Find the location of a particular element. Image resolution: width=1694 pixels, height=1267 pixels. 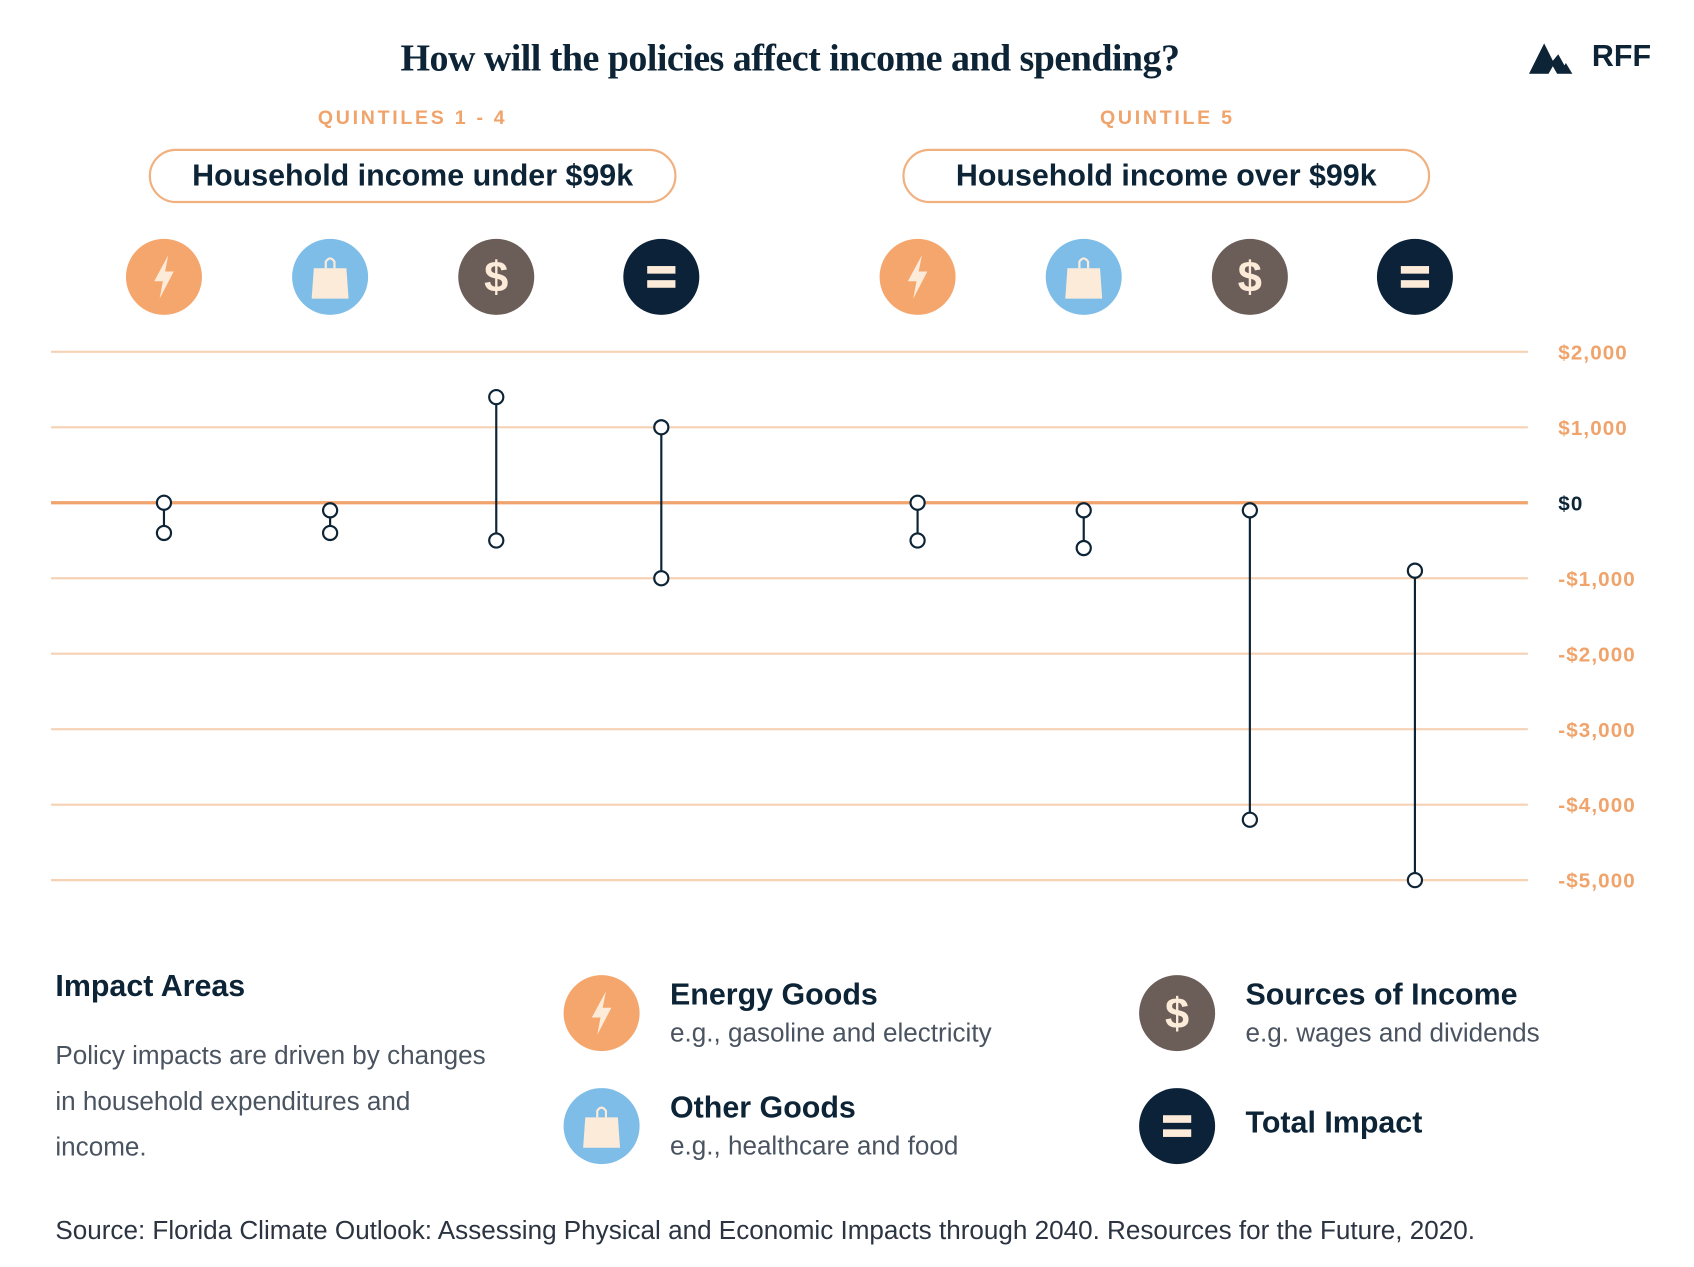

y-tick-label: $1,000 is located at coordinates (1593, 428).